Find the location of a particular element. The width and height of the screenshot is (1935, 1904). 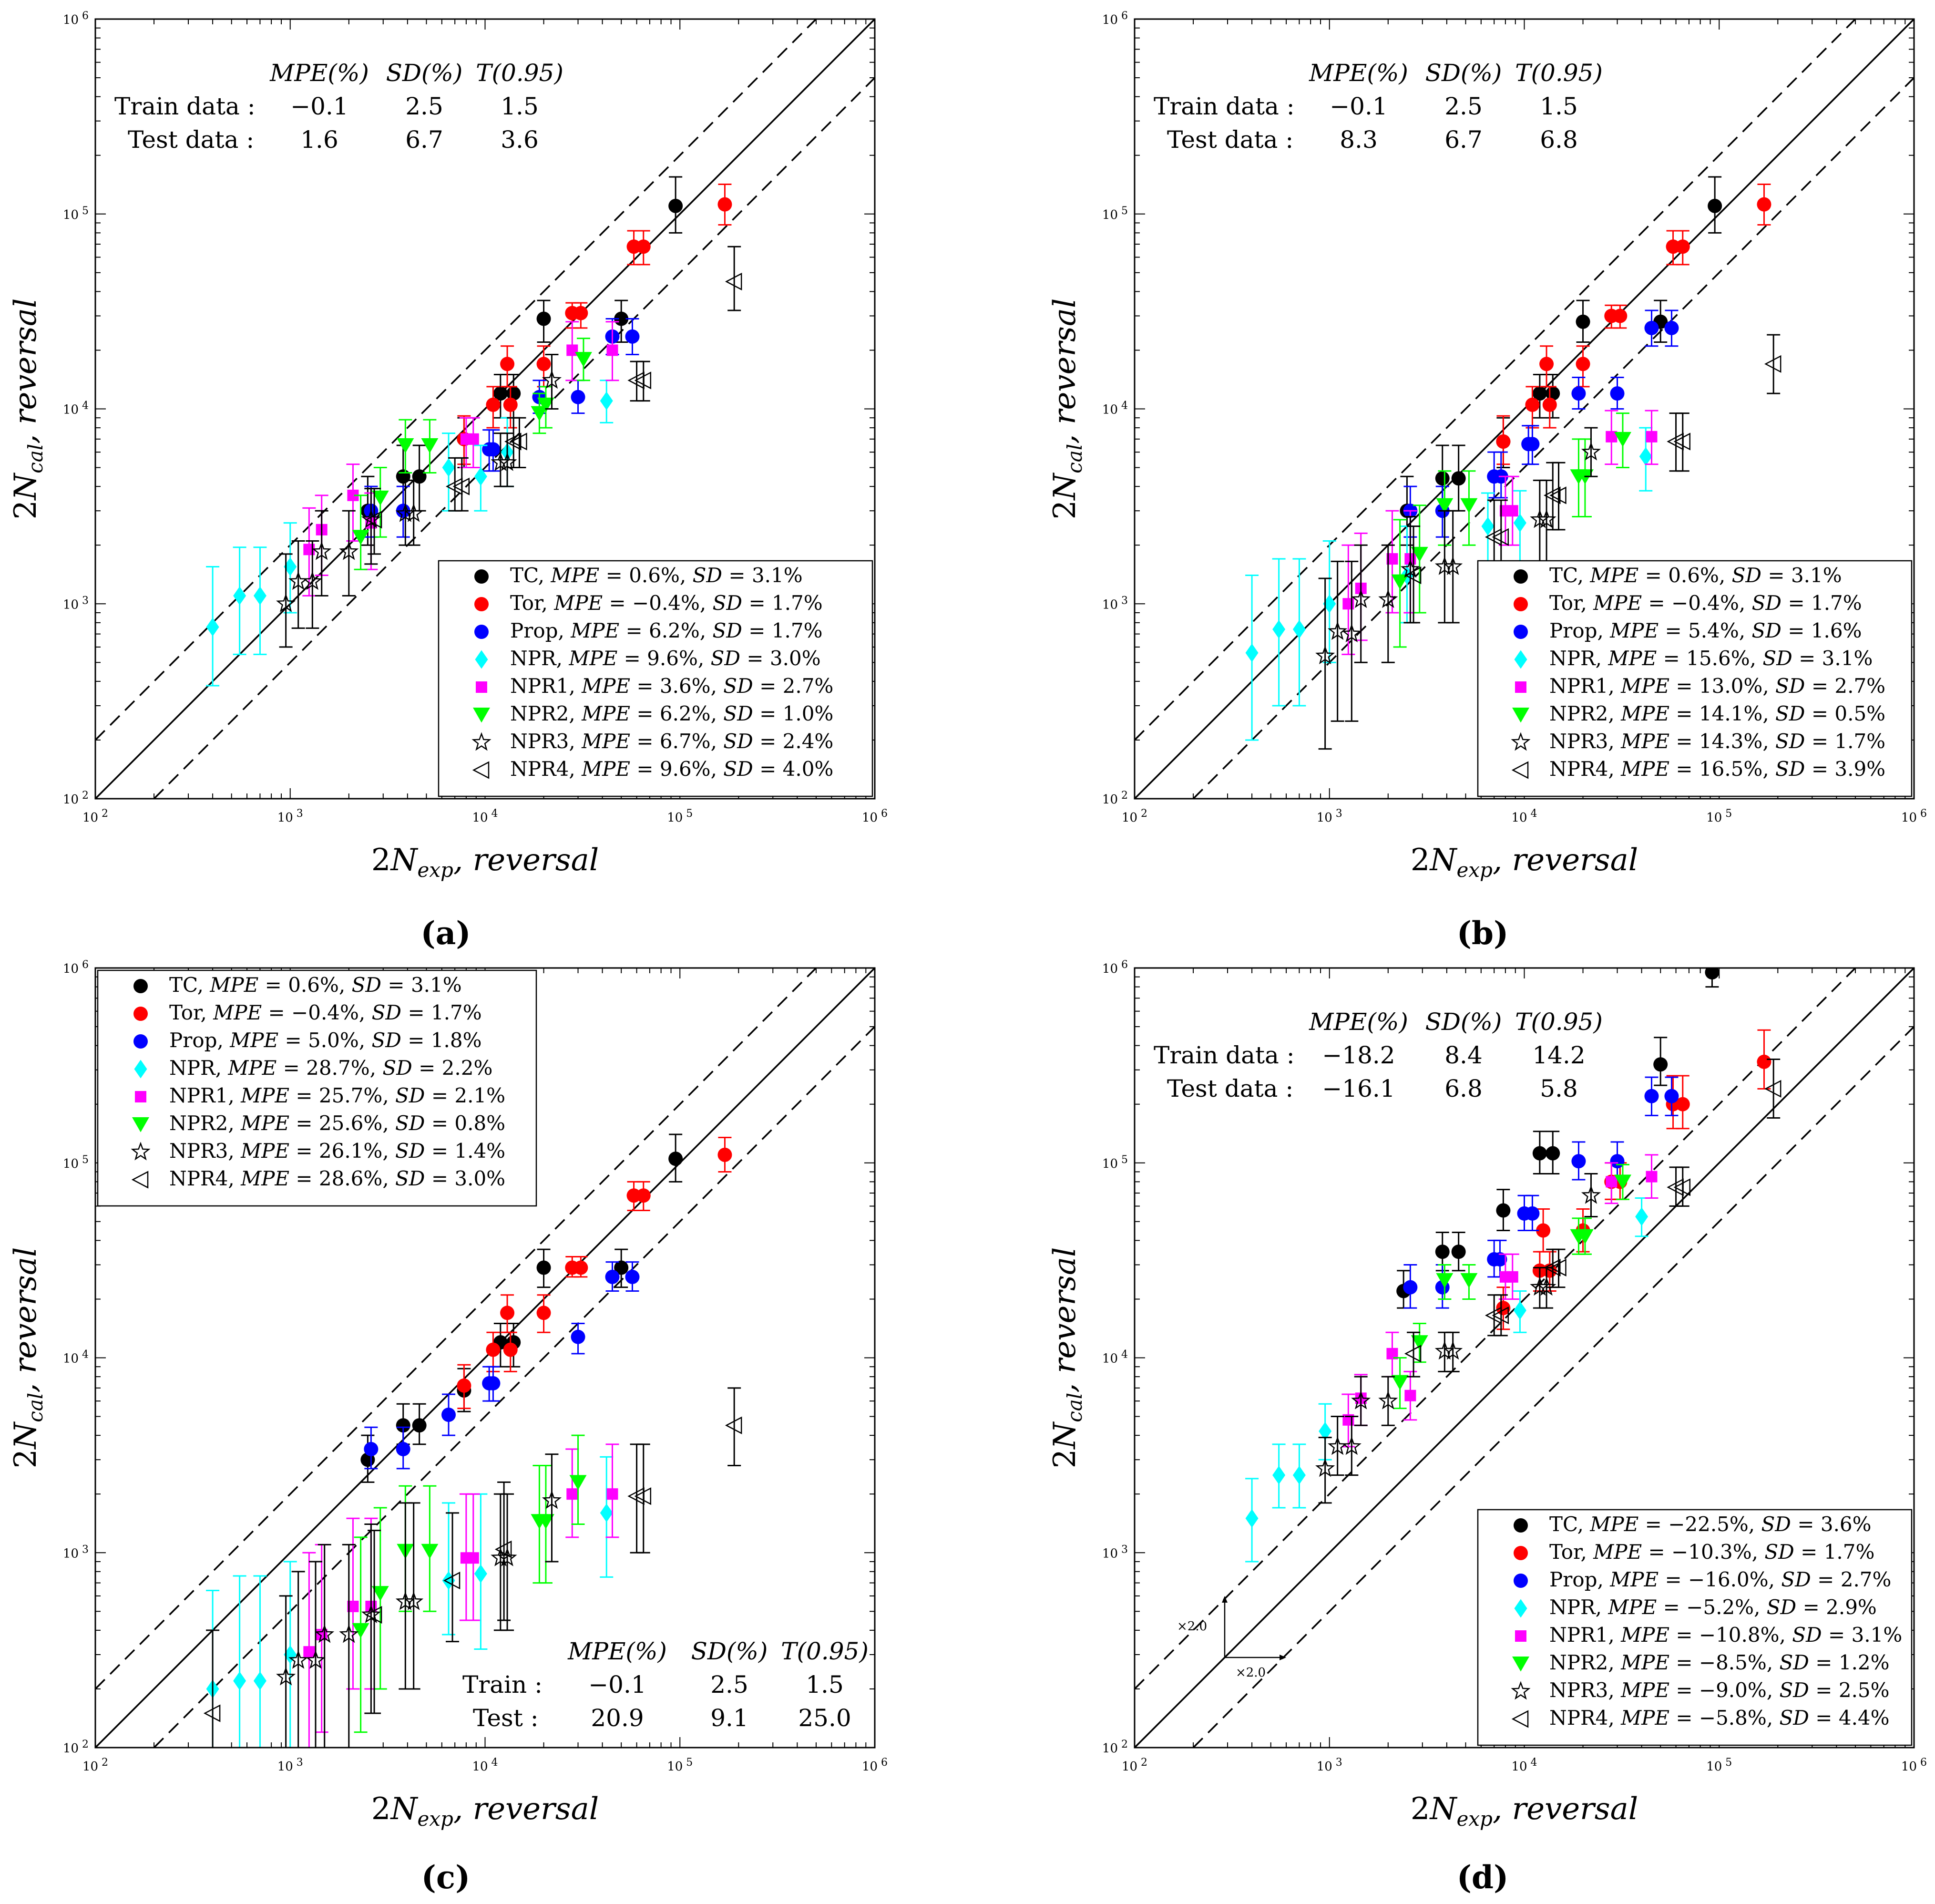

legend-box is located at coordinates (1695, 678).